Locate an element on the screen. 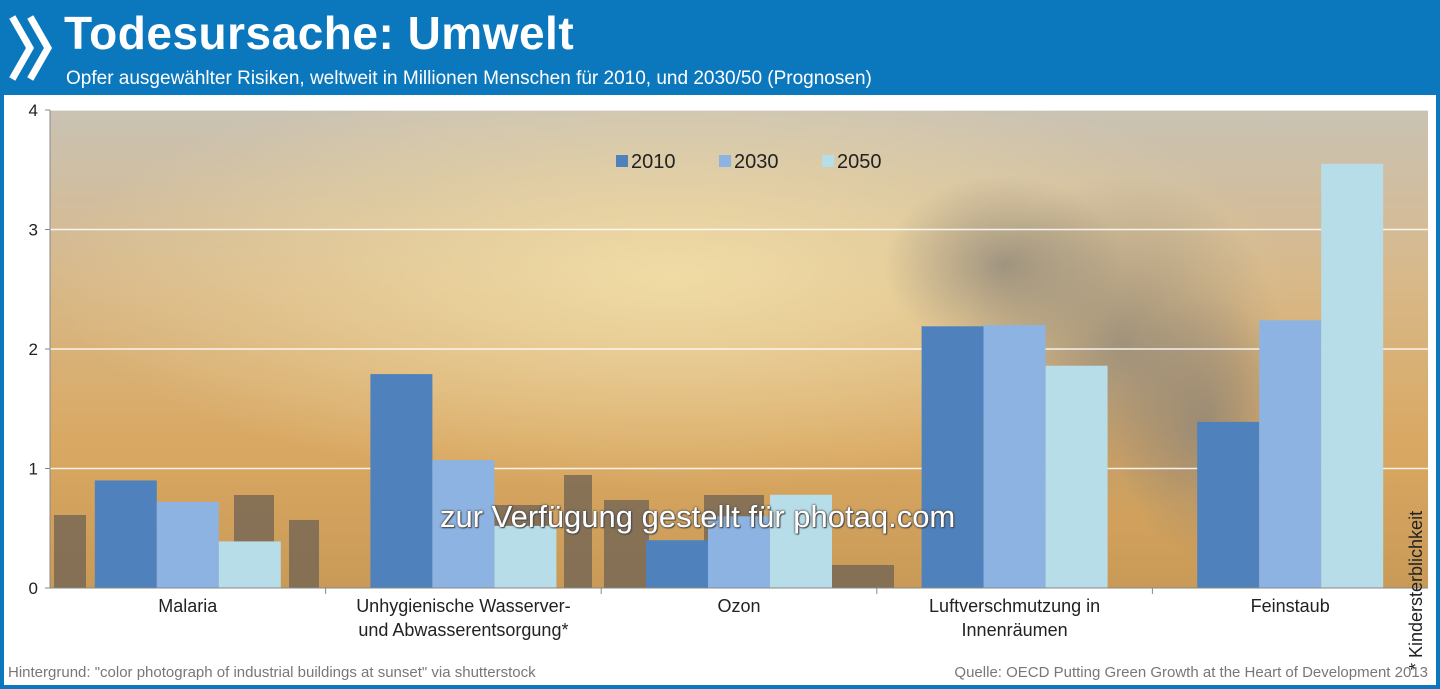 The image size is (1440, 689). y-tick-label: 3 is located at coordinates (33, 230).